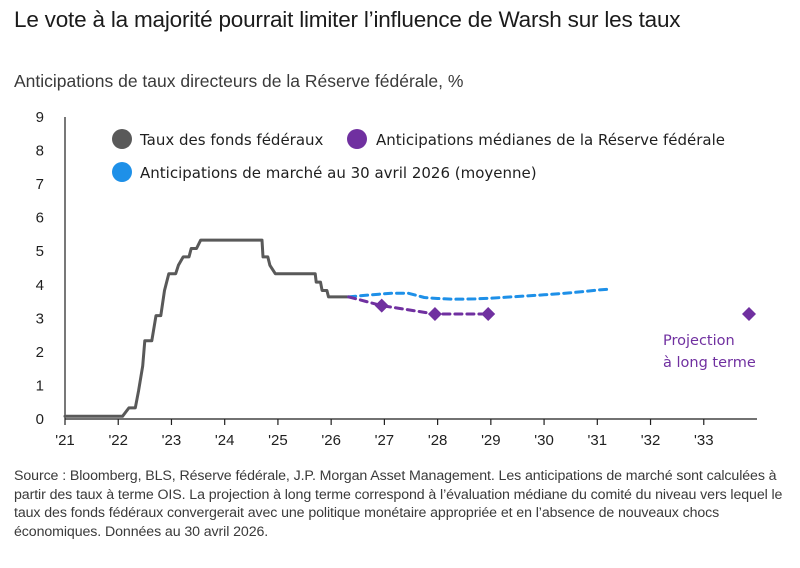  What do you see at coordinates (651, 440) in the screenshot?
I see `x-tick-label: '32` at bounding box center [651, 440].